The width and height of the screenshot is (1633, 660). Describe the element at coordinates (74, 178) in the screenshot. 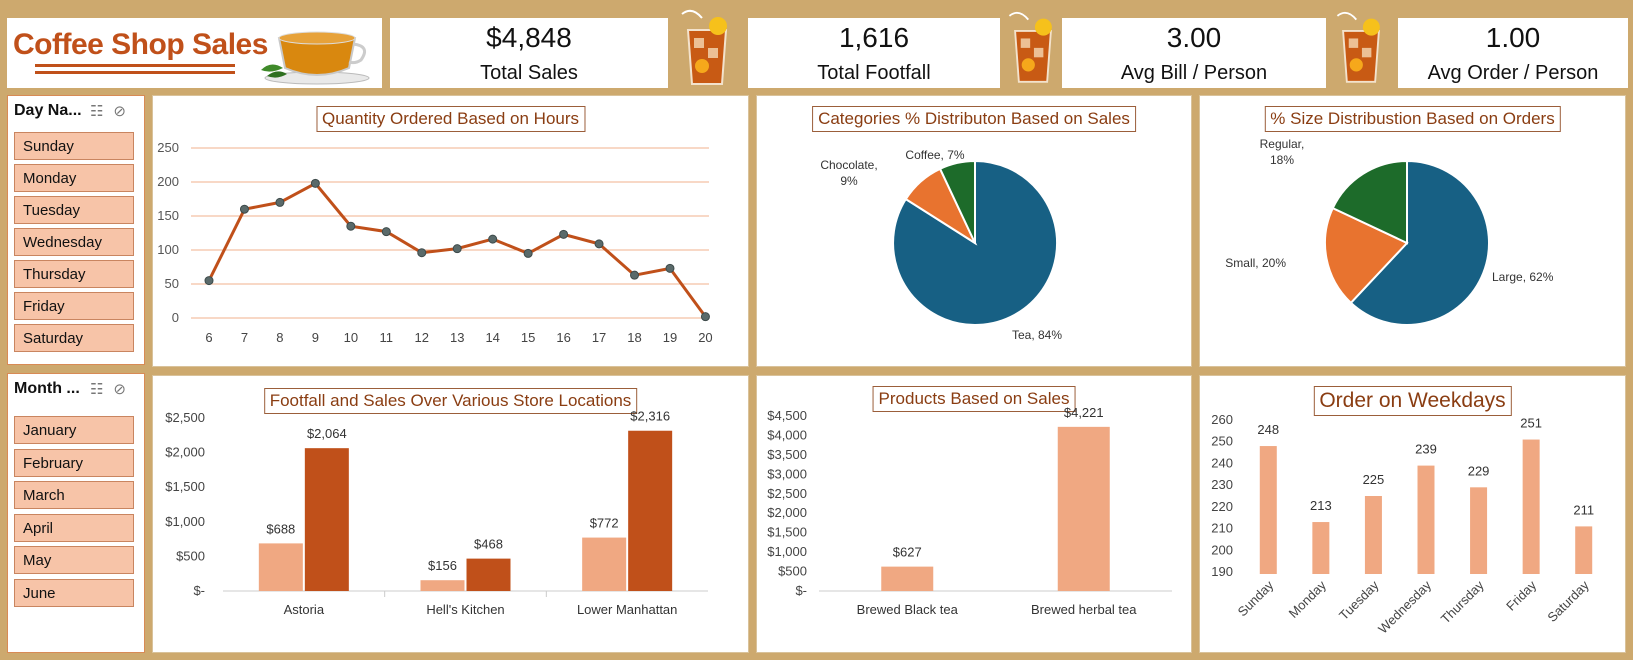

I see `slicer-item-monday: Monday` at that location.